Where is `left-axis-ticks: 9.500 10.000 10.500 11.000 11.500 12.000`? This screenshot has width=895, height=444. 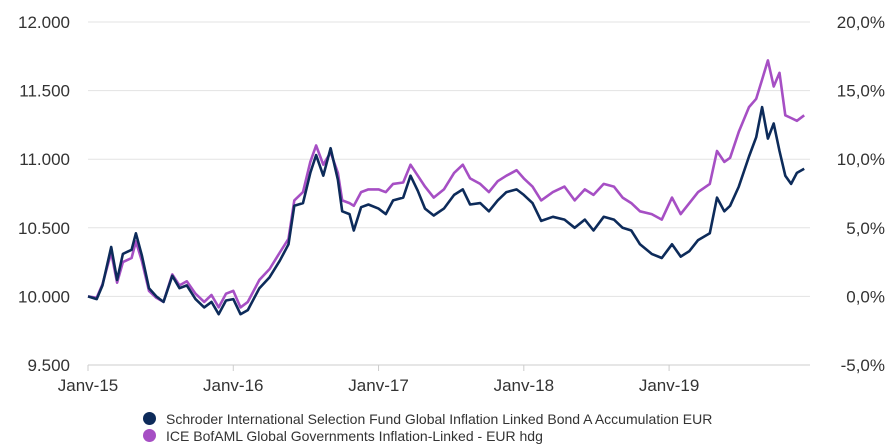
left-axis-ticks: 9.500 10.000 10.500 11.000 11.500 12.000 is located at coordinates (44, 194).